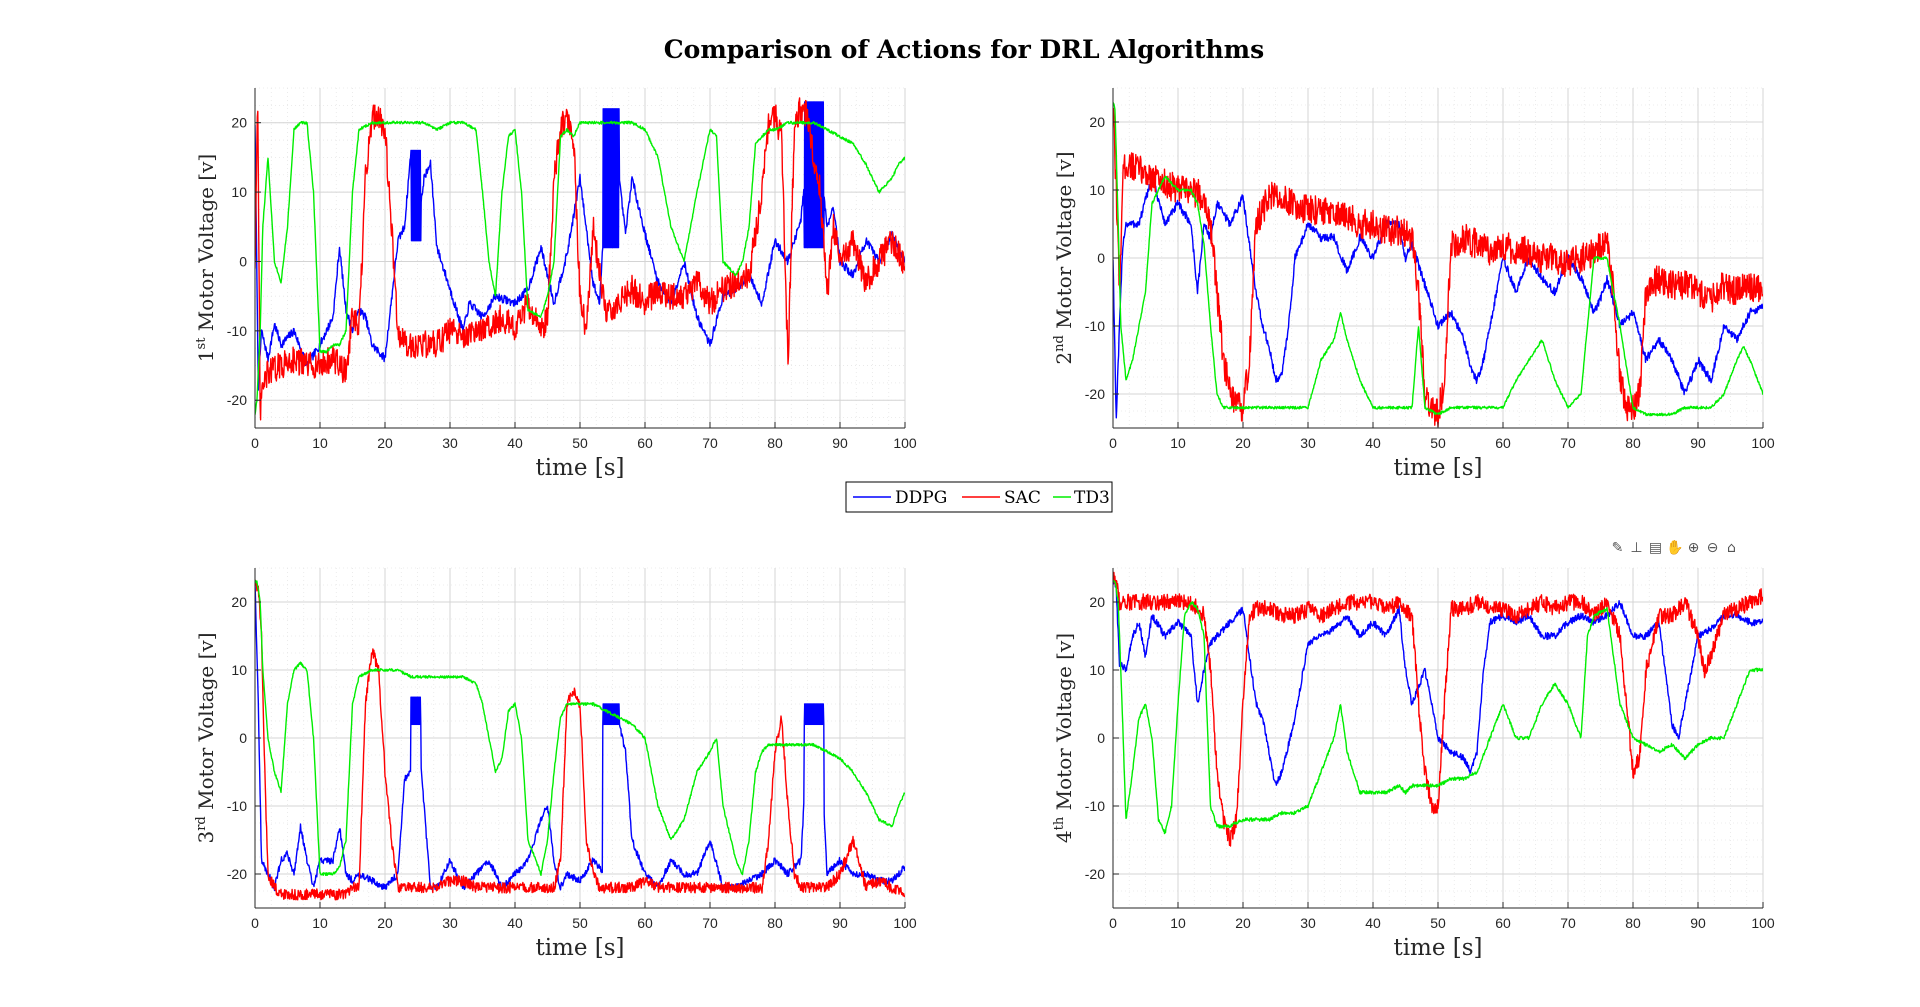 Image resolution: width=1920 pixels, height=1007 pixels. I want to click on home-icon: ⌂, so click(1731, 548).